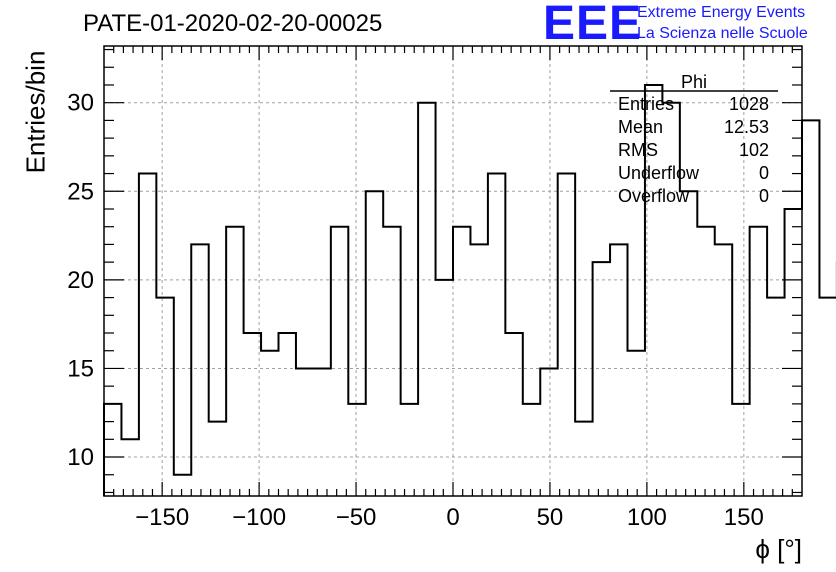 The height and width of the screenshot is (572, 836). Describe the element at coordinates (233, 23) in the screenshot. I see `chart-title: PATE-01-2020-02-20-00025` at that location.